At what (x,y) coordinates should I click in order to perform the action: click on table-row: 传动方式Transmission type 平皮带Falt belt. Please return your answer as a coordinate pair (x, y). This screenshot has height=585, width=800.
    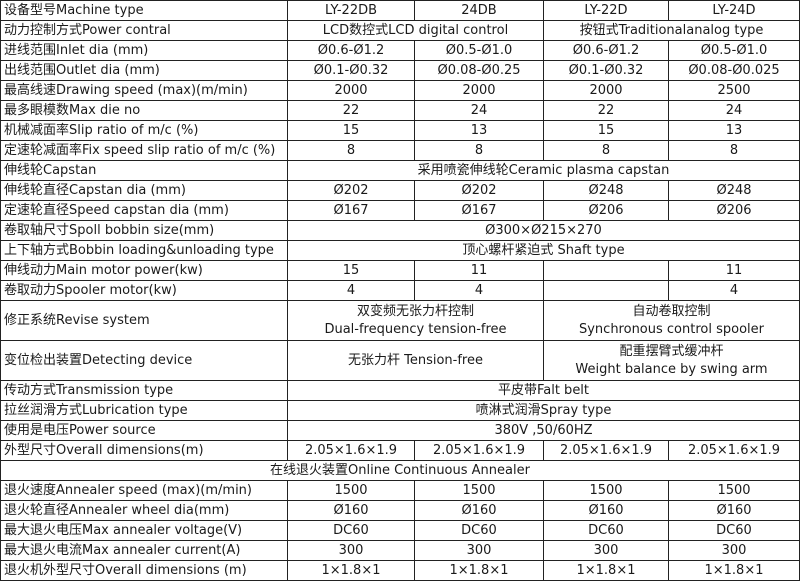
    Looking at the image, I should click on (400, 390).